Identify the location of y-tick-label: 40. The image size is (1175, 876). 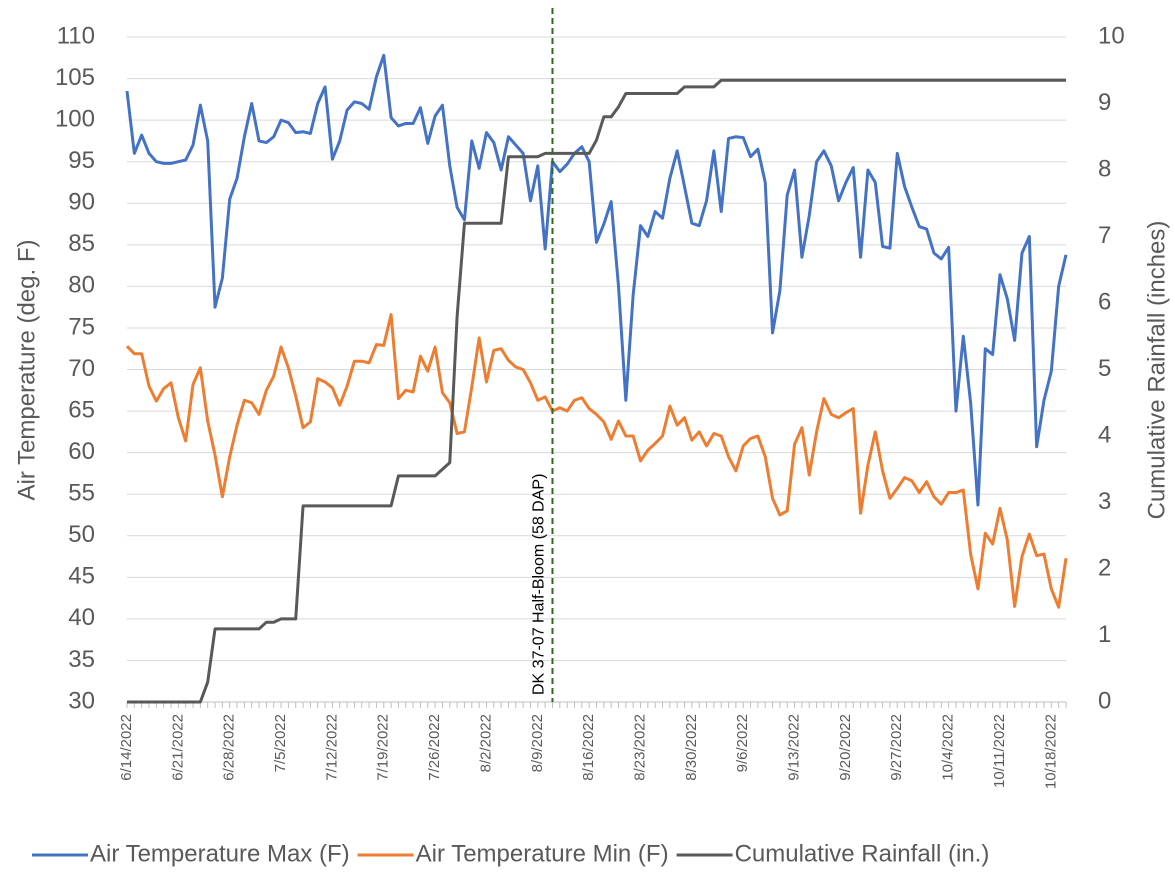
(81, 617).